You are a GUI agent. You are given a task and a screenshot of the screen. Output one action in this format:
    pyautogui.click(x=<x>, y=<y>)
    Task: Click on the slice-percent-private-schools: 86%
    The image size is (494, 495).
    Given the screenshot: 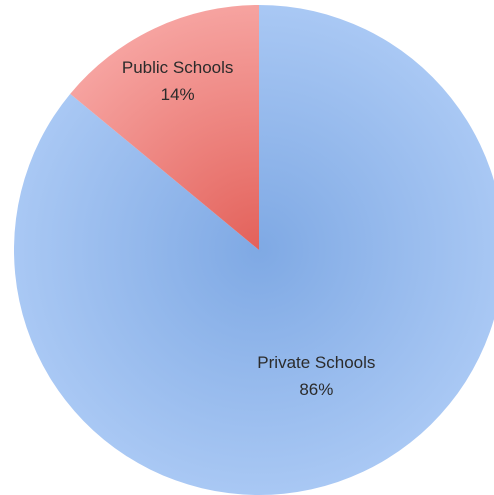 What is the action you would take?
    pyautogui.click(x=316, y=389)
    